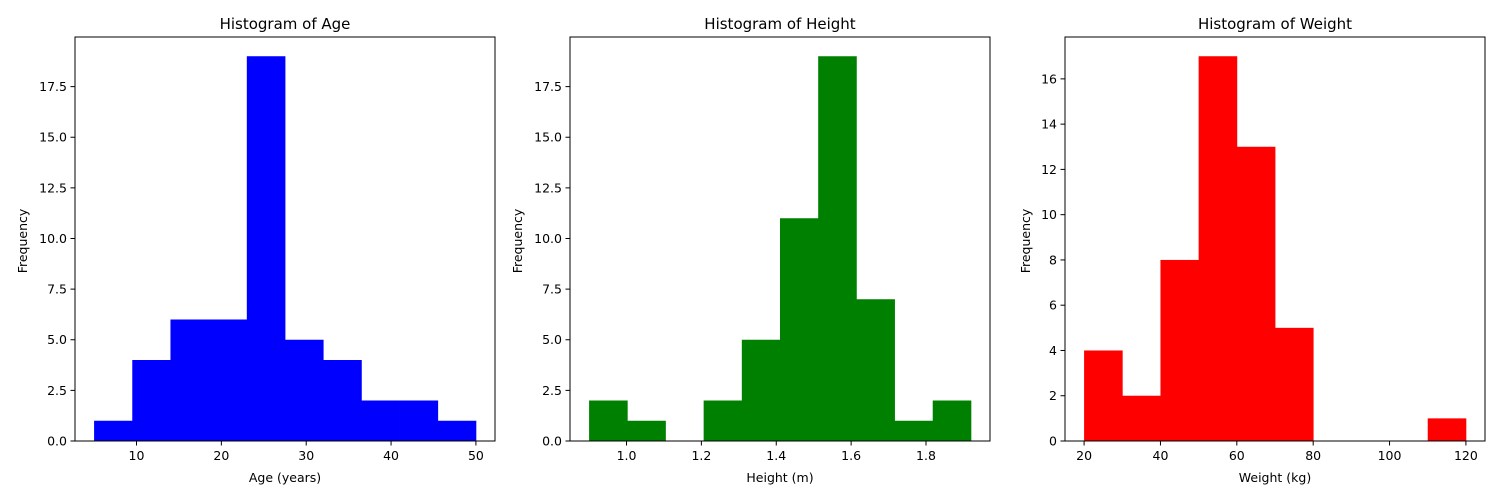  I want to click on height-y-tick-label: 17.5, so click(548, 86).